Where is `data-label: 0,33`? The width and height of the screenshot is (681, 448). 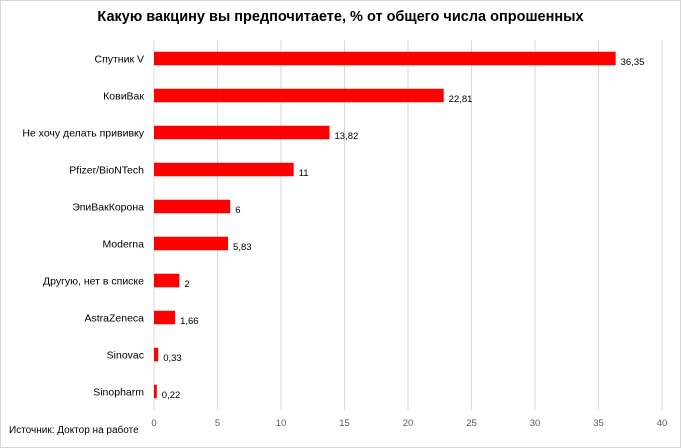 data-label: 0,33 is located at coordinates (172, 358).